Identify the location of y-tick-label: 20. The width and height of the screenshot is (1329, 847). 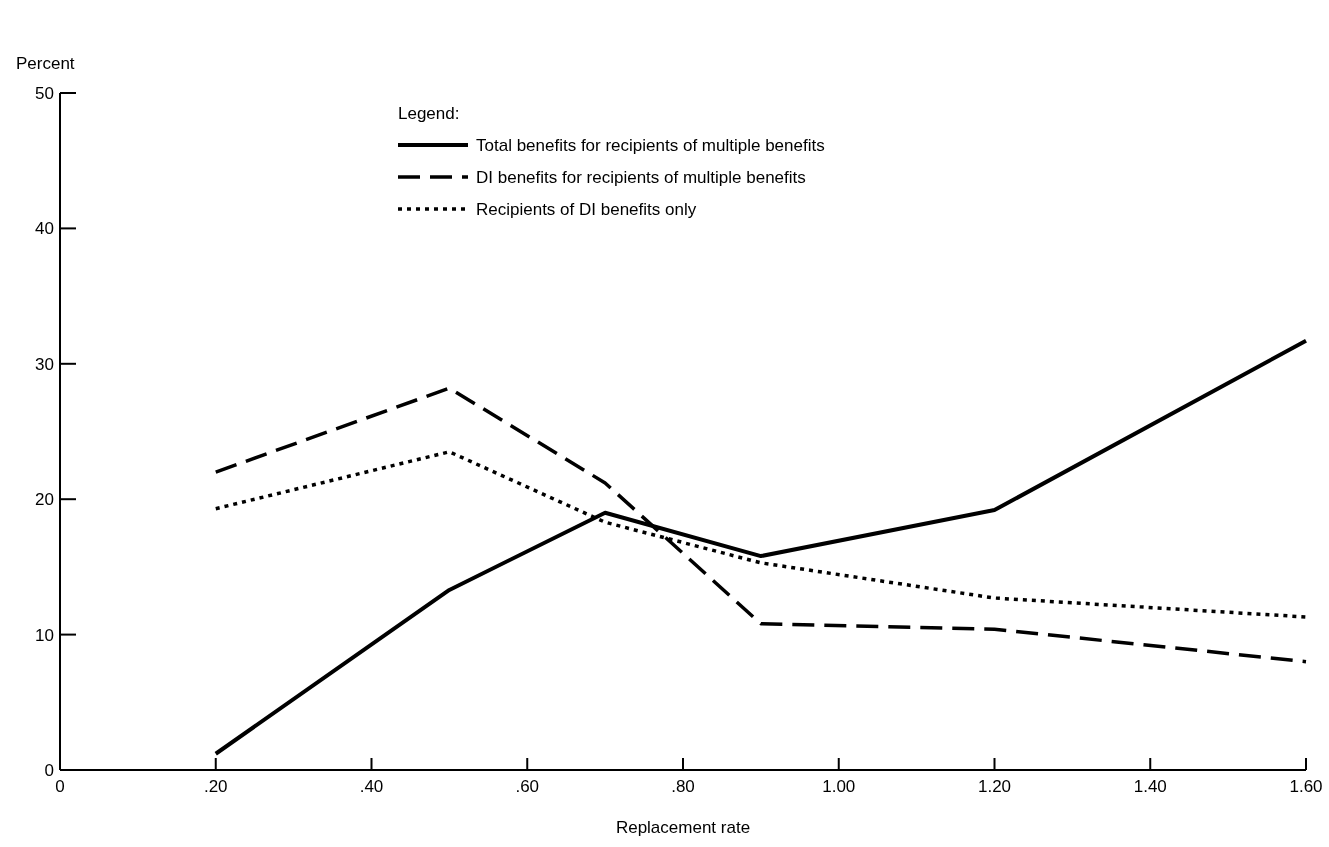
(44, 500).